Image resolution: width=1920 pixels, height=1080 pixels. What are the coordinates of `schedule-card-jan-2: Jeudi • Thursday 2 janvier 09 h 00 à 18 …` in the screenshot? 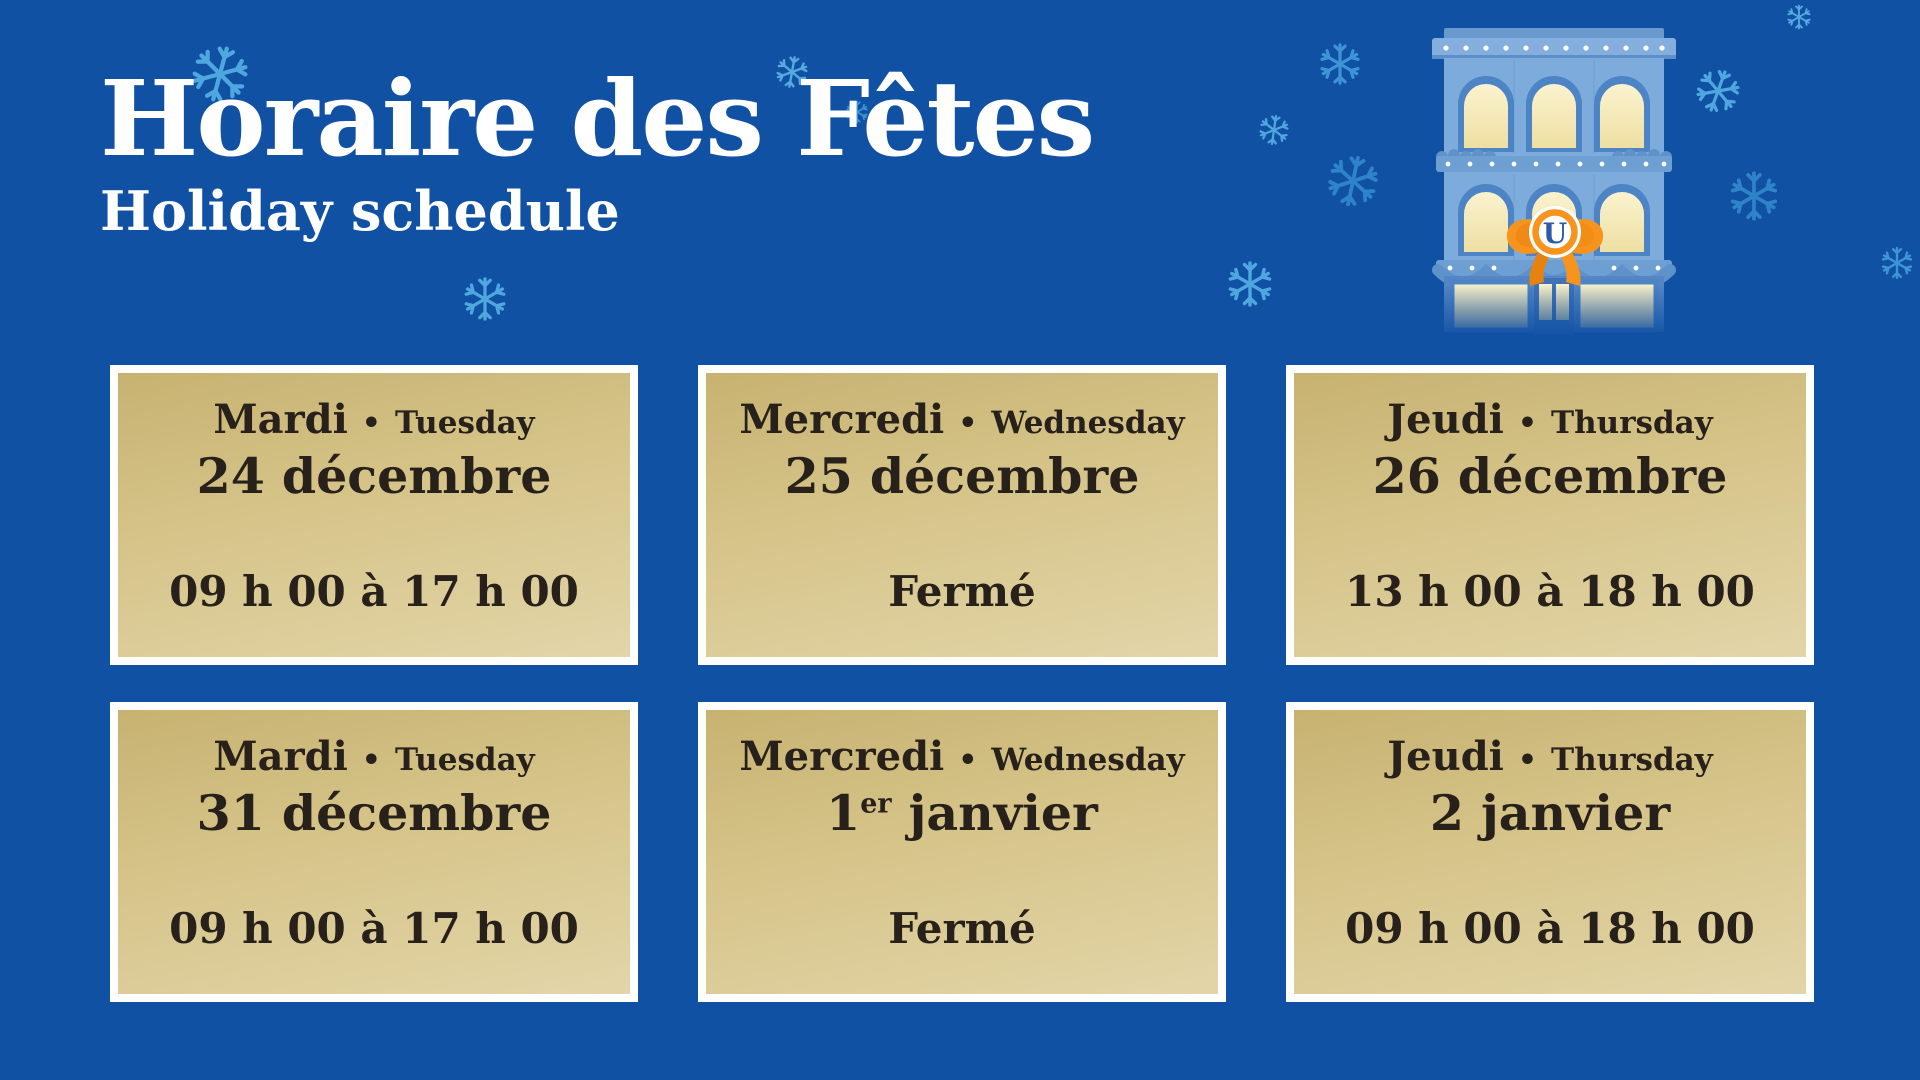 It's located at (1550, 852).